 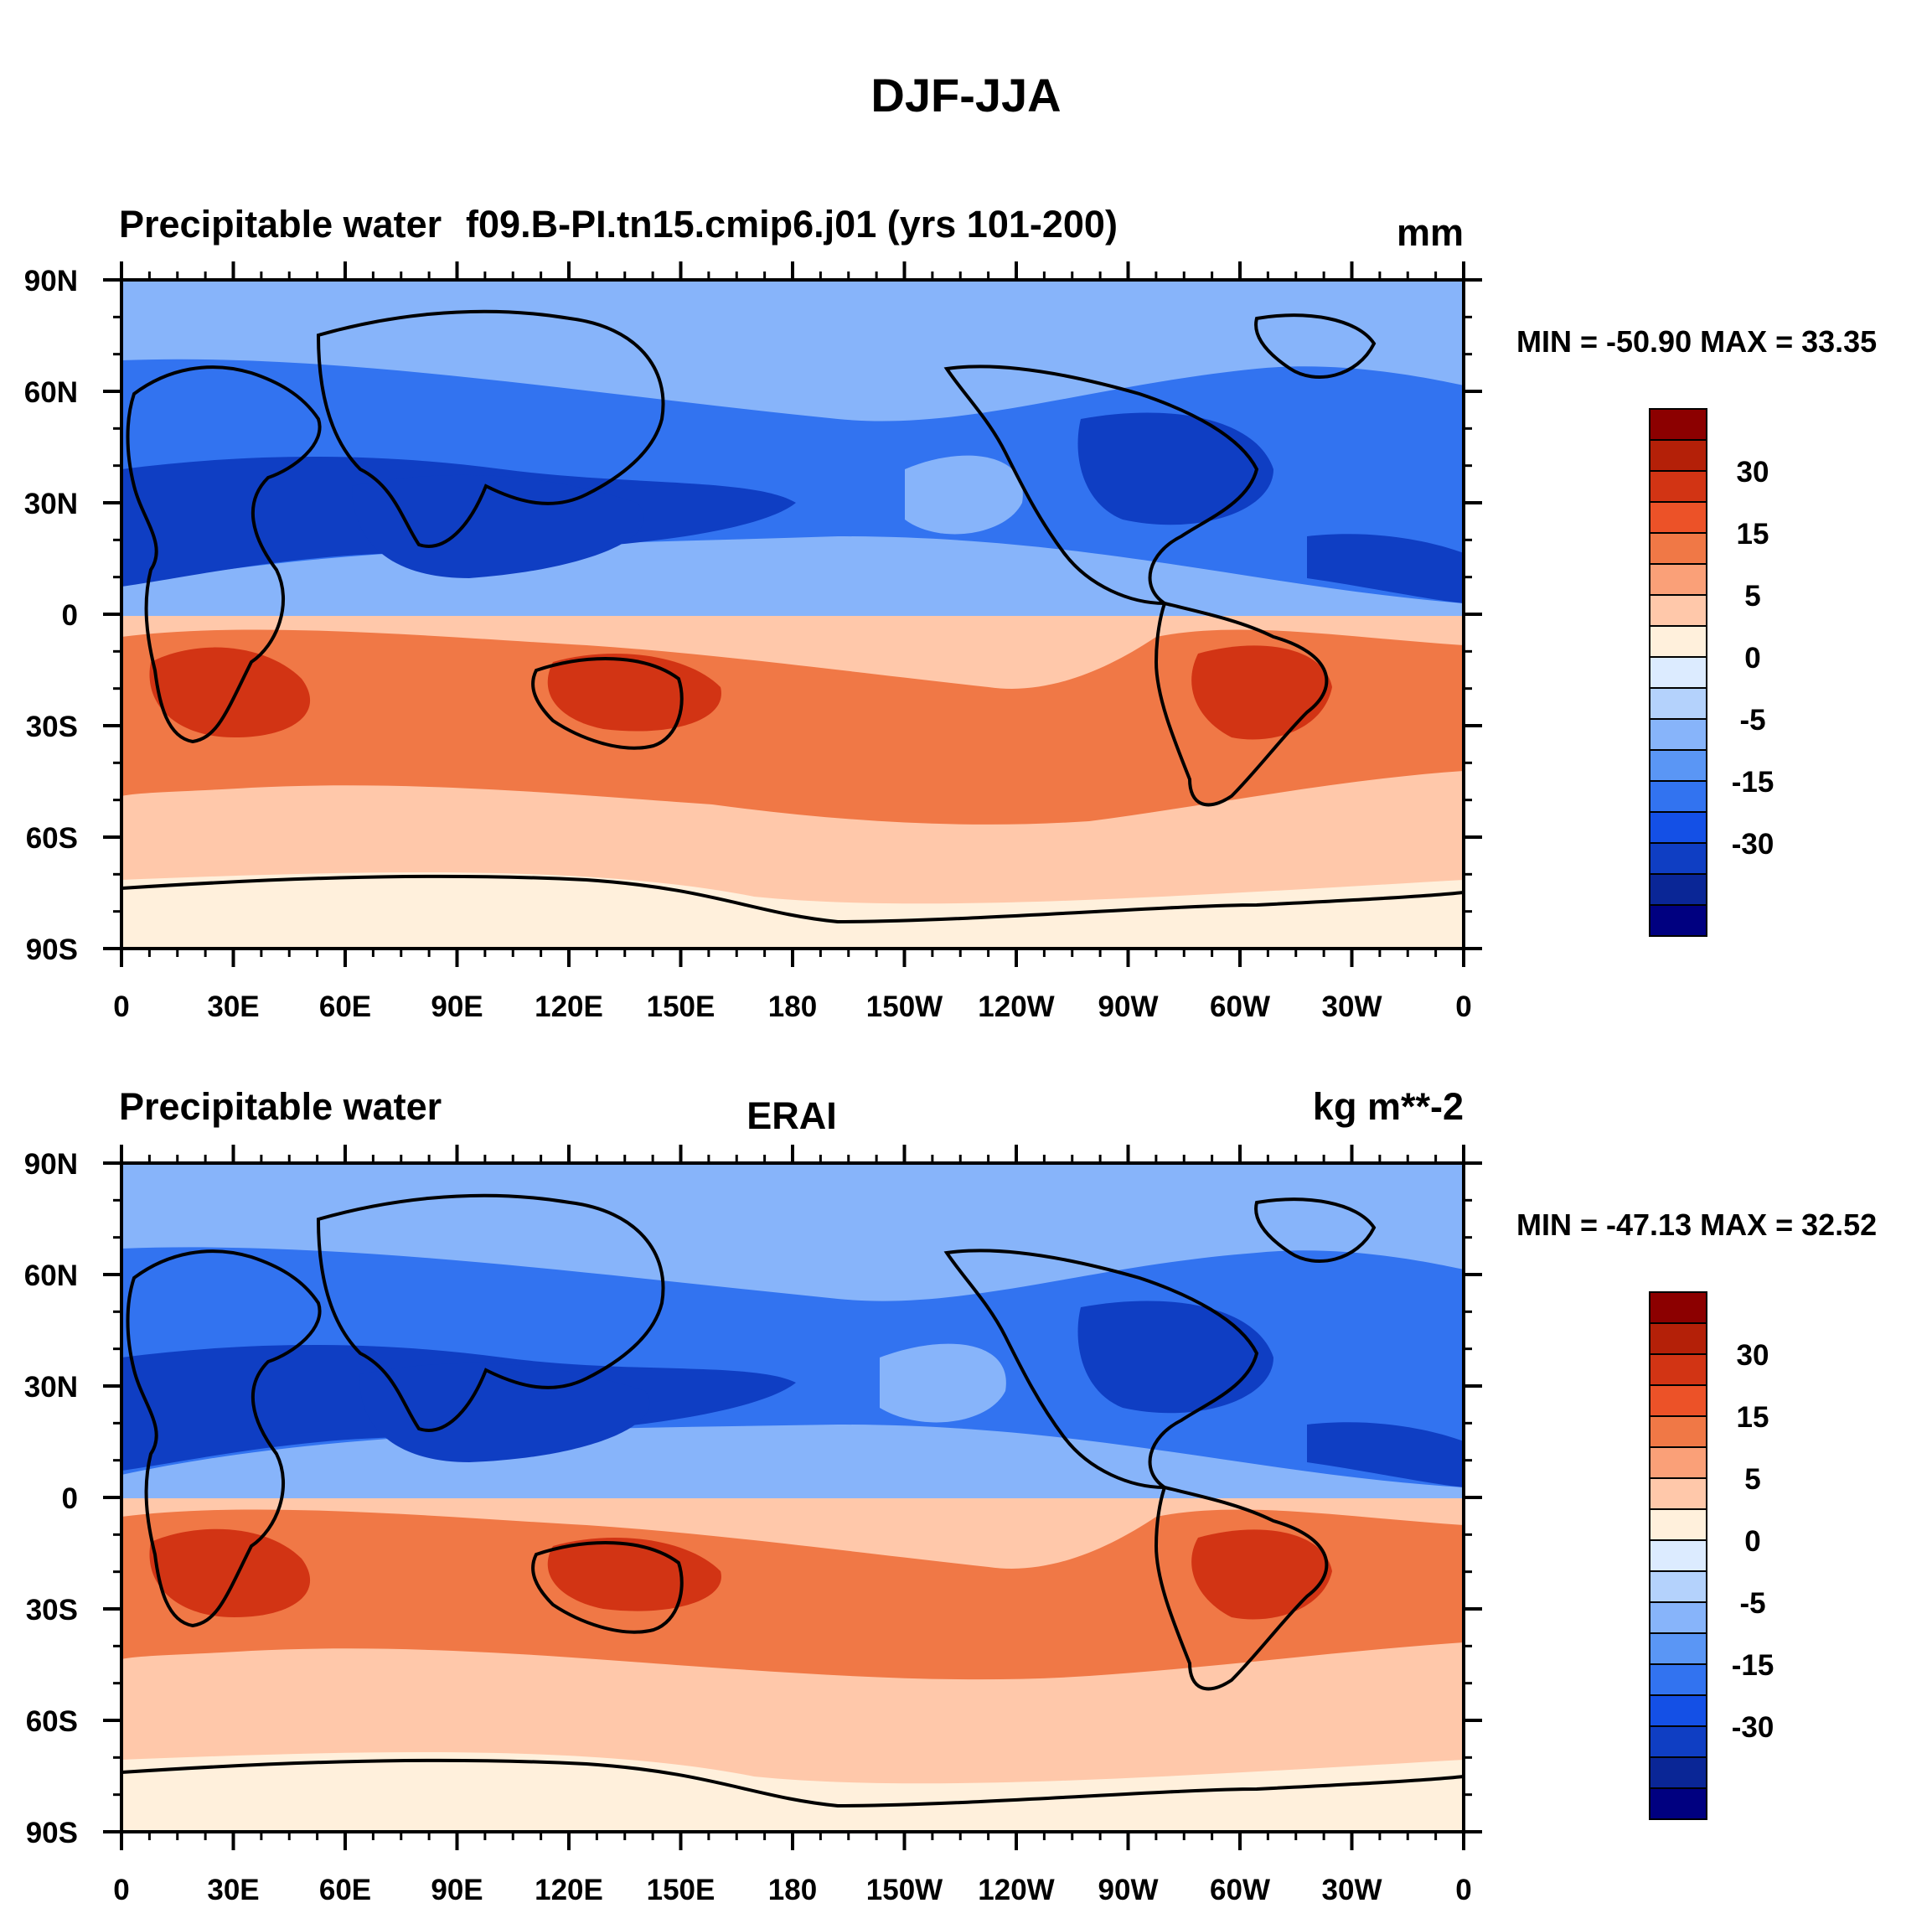 What do you see at coordinates (943, 1383) in the screenshot?
I see `field-pacific-weak` at bounding box center [943, 1383].